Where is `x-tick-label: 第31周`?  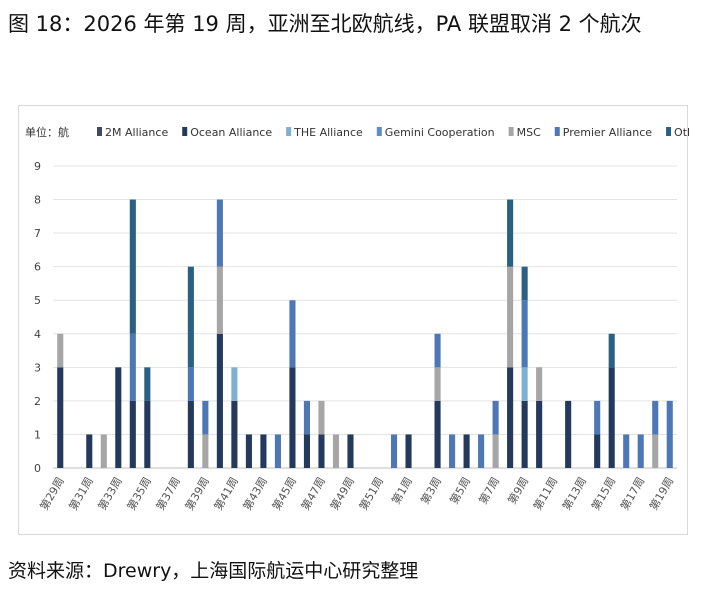
x-tick-label: 第31周 is located at coordinates (81, 494).